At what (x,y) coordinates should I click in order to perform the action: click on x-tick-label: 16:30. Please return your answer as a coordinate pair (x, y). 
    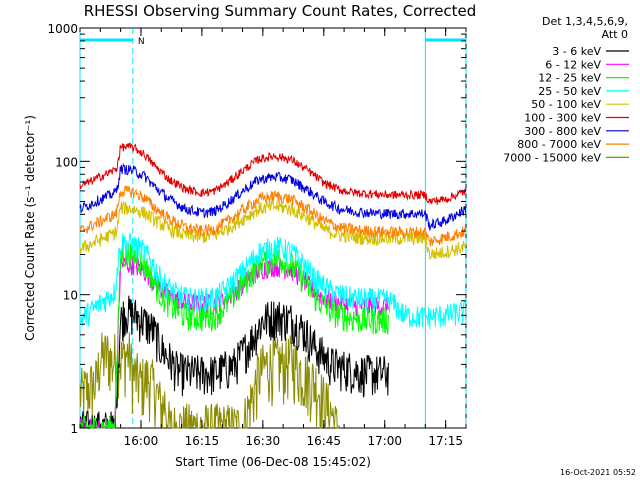
    Looking at the image, I should click on (263, 441).